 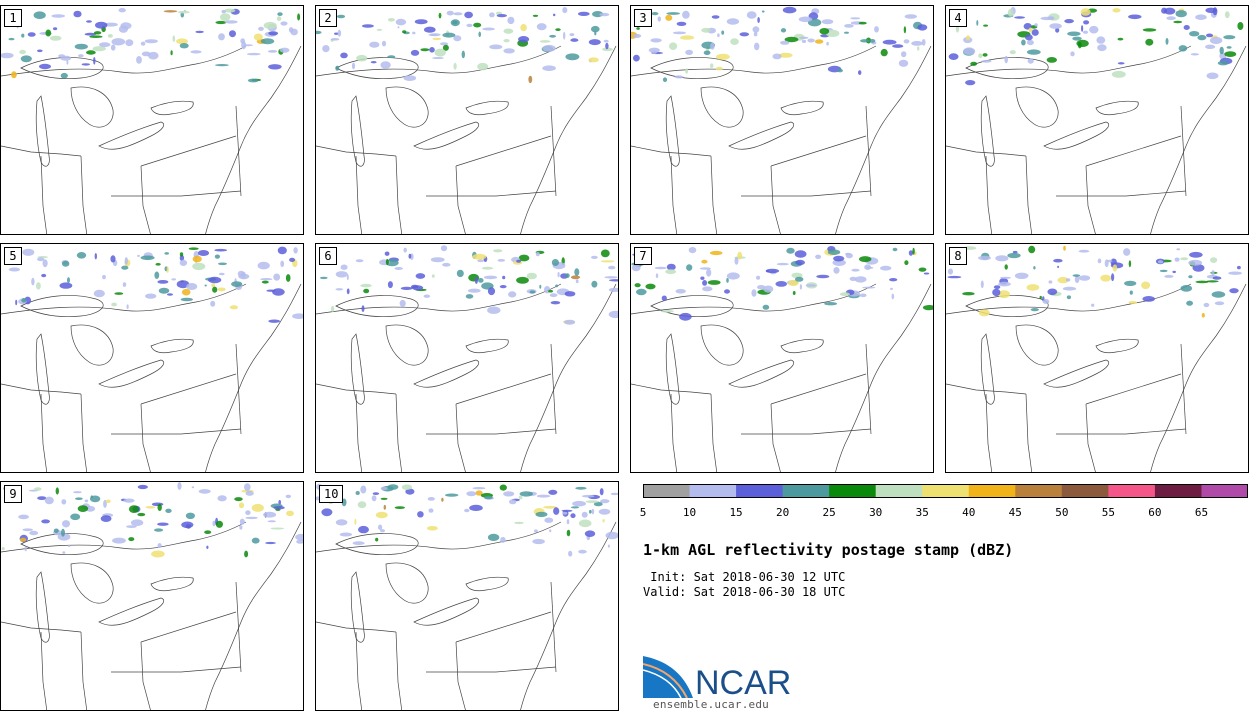 What do you see at coordinates (1155, 512) in the screenshot?
I see `colorbar-tick: 60` at bounding box center [1155, 512].